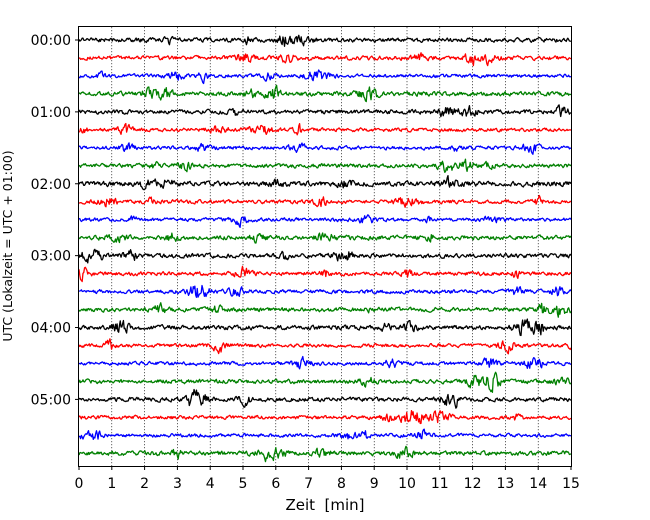  Describe the element at coordinates (55, 220) in the screenshot. I see `y-axis: 00:00 01:00 02:00 03:00 04:00 05:00` at that location.